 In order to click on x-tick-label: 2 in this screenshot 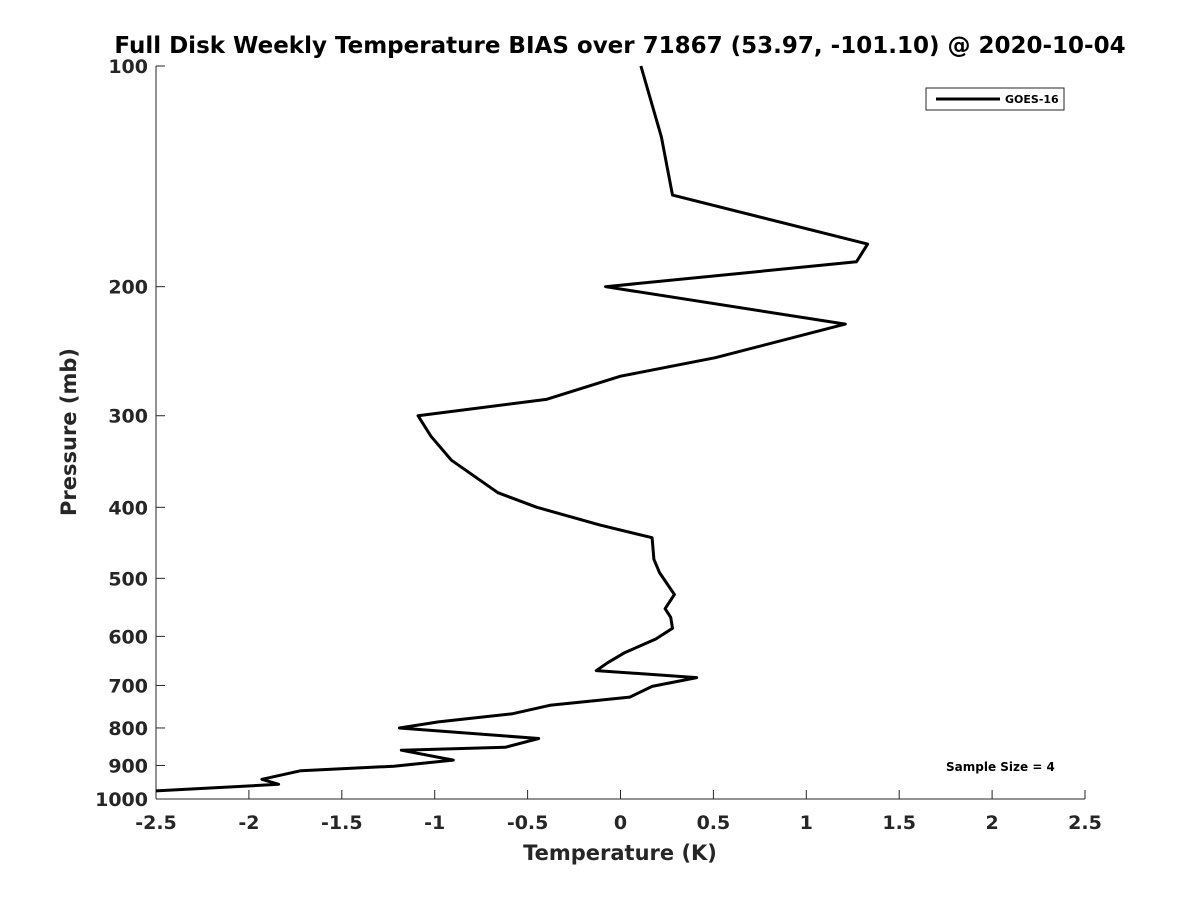, I will do `click(991, 823)`.